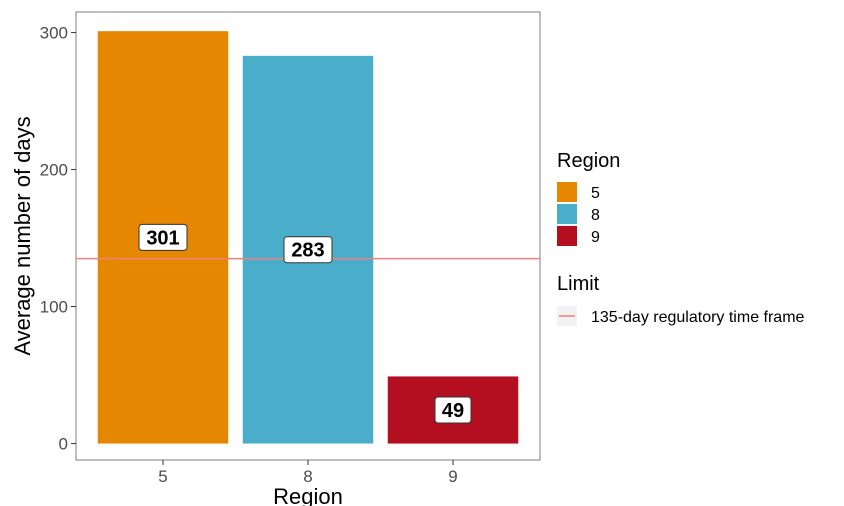 The width and height of the screenshot is (844, 506). Describe the element at coordinates (22, 235) in the screenshot. I see `y-axis-title: Average number of days` at that location.